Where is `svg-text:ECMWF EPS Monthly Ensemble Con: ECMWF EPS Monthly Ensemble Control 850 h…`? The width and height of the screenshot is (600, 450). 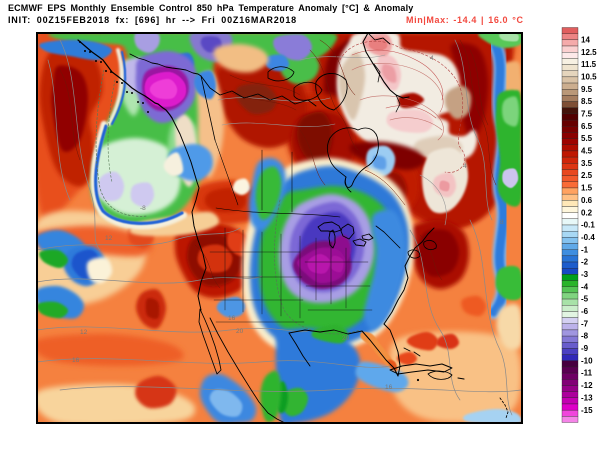 svg-text:ECMWF EPS Monthly Ensemble Con: ECMWF EPS Monthly Ensemble Control 850 h… is located at coordinates (210, 8).